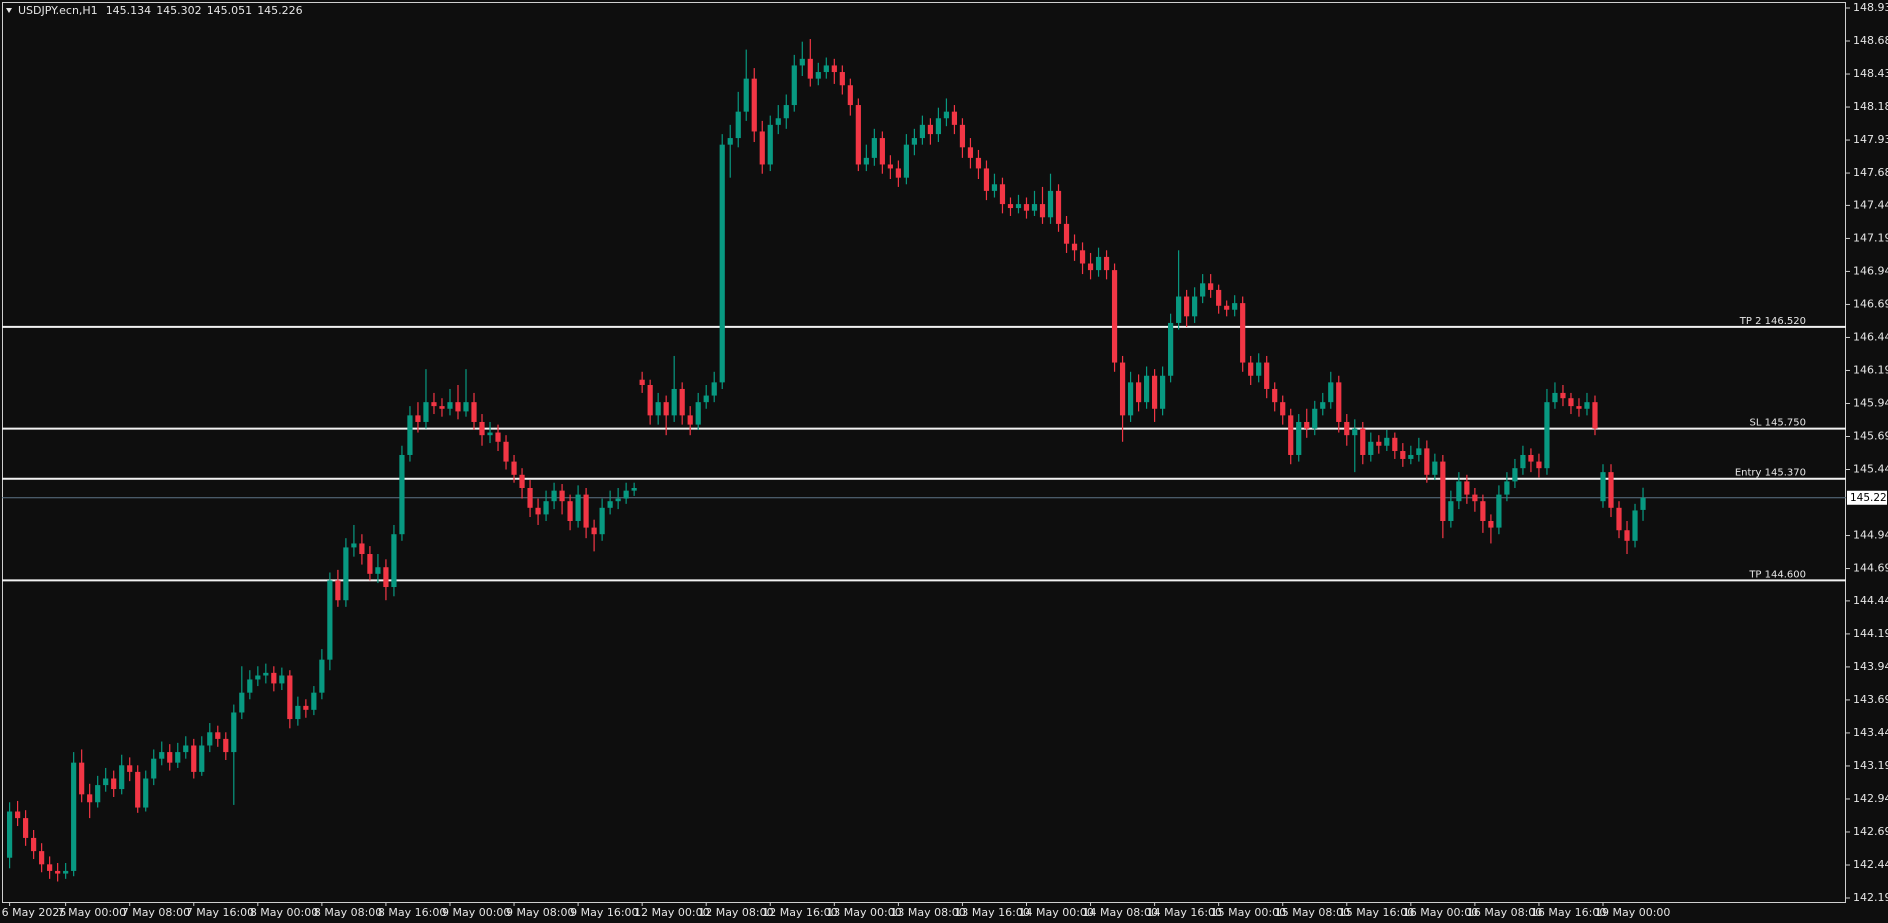  I want to click on x-tick-label: 12 May 16:00, so click(799, 912).